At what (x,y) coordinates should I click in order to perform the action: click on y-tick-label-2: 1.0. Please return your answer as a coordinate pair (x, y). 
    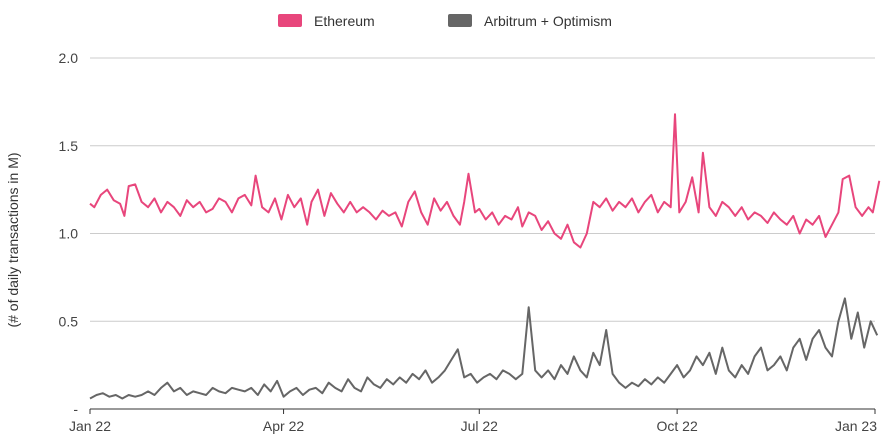
    Looking at the image, I should click on (69, 234).